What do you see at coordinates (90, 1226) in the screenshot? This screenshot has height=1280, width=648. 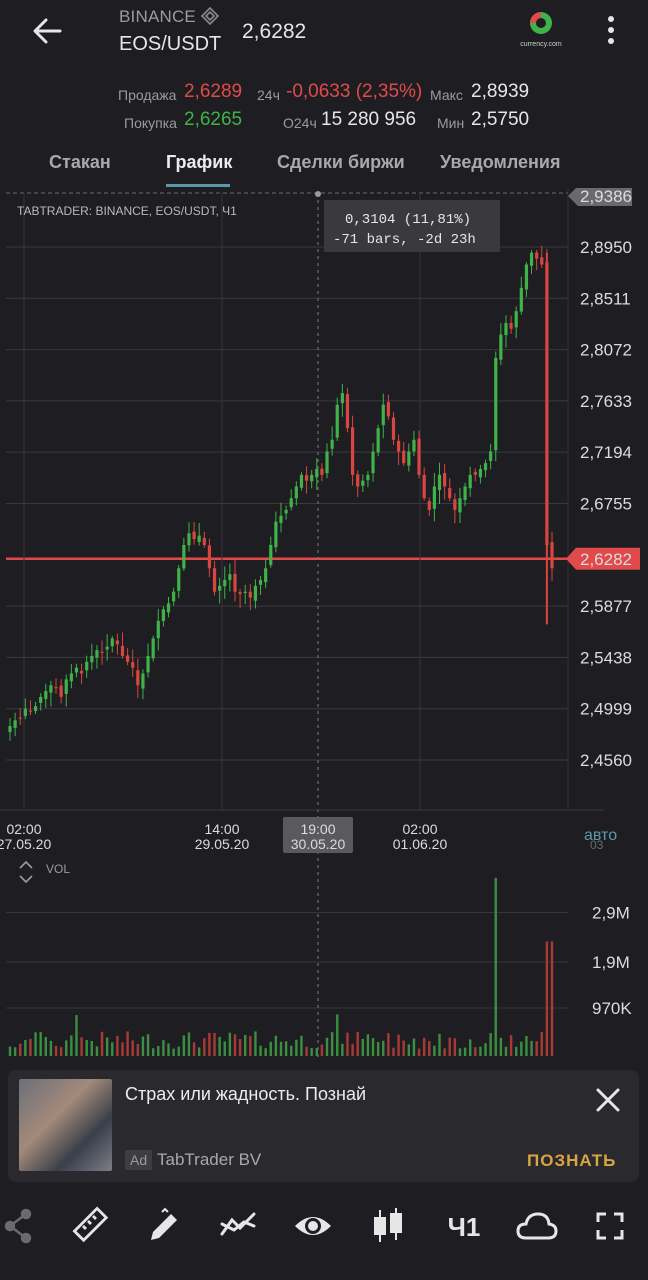 I see `ruler-icon` at bounding box center [90, 1226].